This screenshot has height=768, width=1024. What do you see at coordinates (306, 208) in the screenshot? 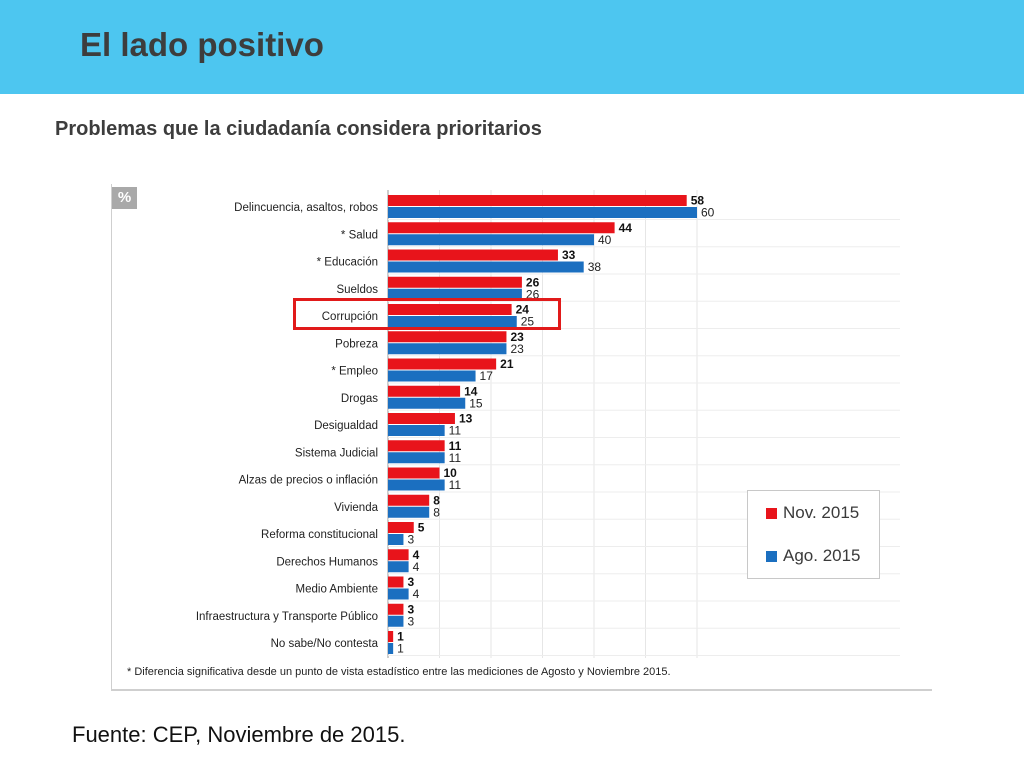
I see `category-label: Delincuencia, asaltos, robos` at bounding box center [306, 208].